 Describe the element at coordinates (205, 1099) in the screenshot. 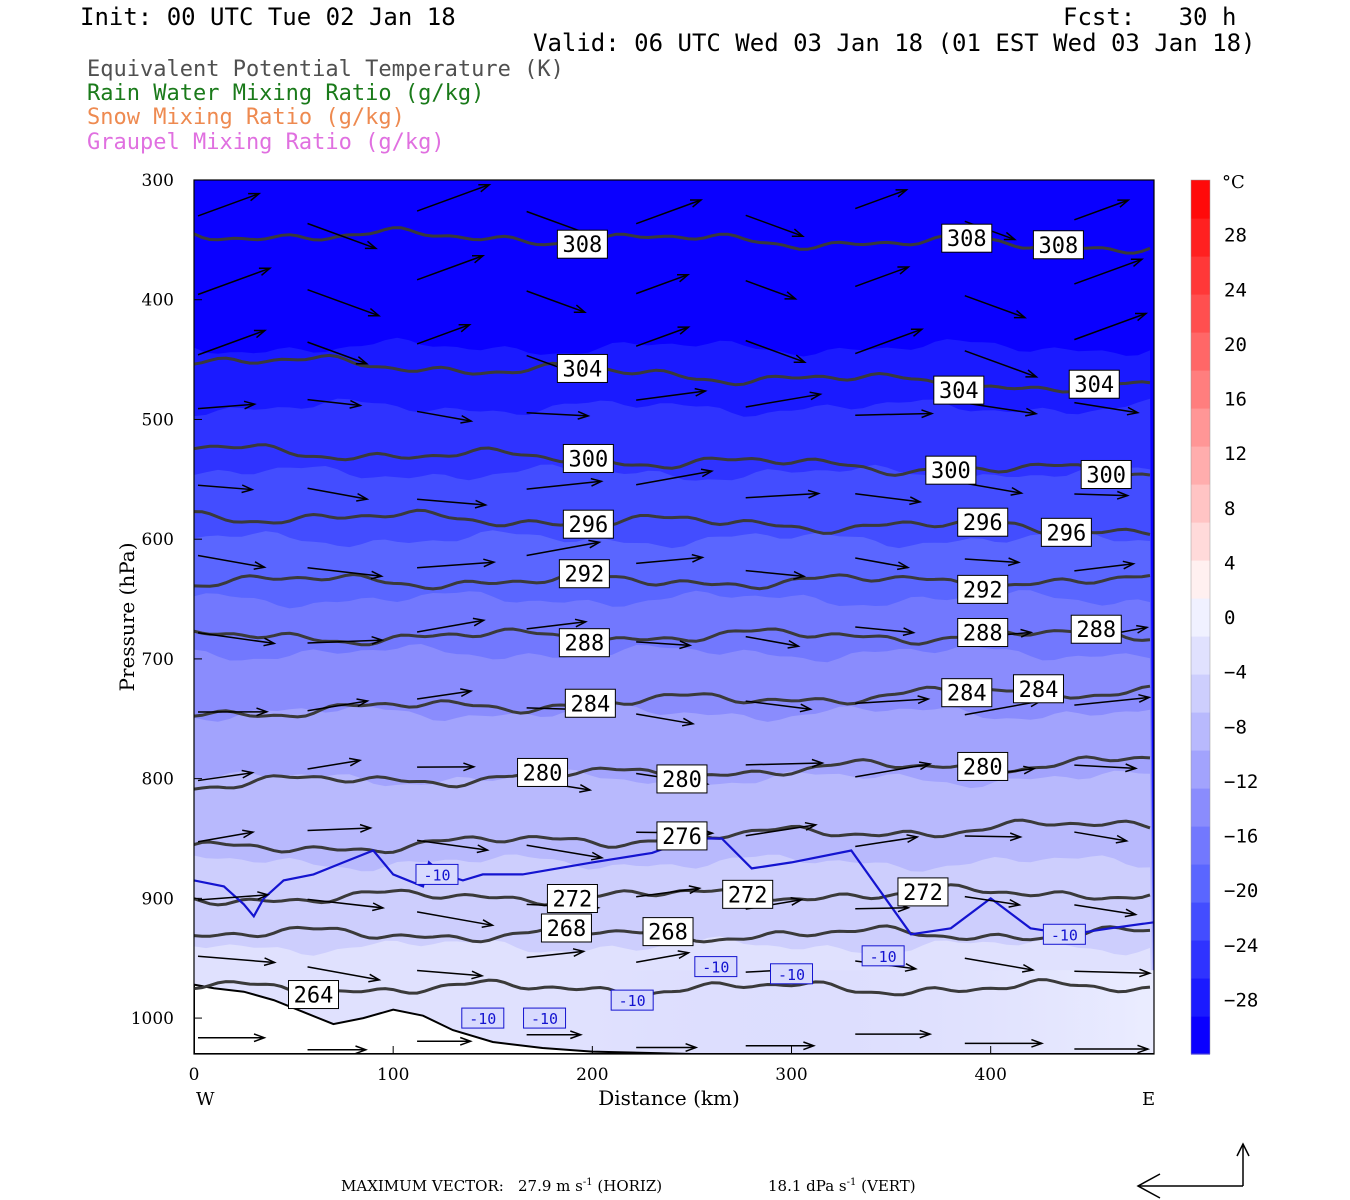

I see `west-label: W` at that location.